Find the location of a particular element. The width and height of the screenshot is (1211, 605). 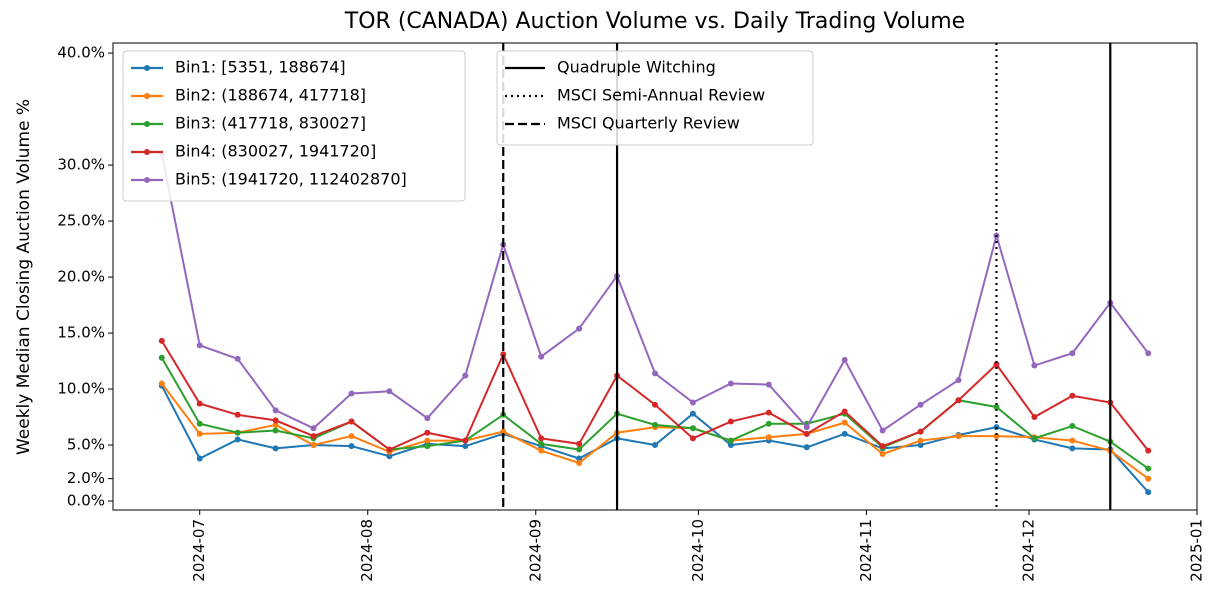

legend-label: MSCI Semi-Annual Review is located at coordinates (661, 95).